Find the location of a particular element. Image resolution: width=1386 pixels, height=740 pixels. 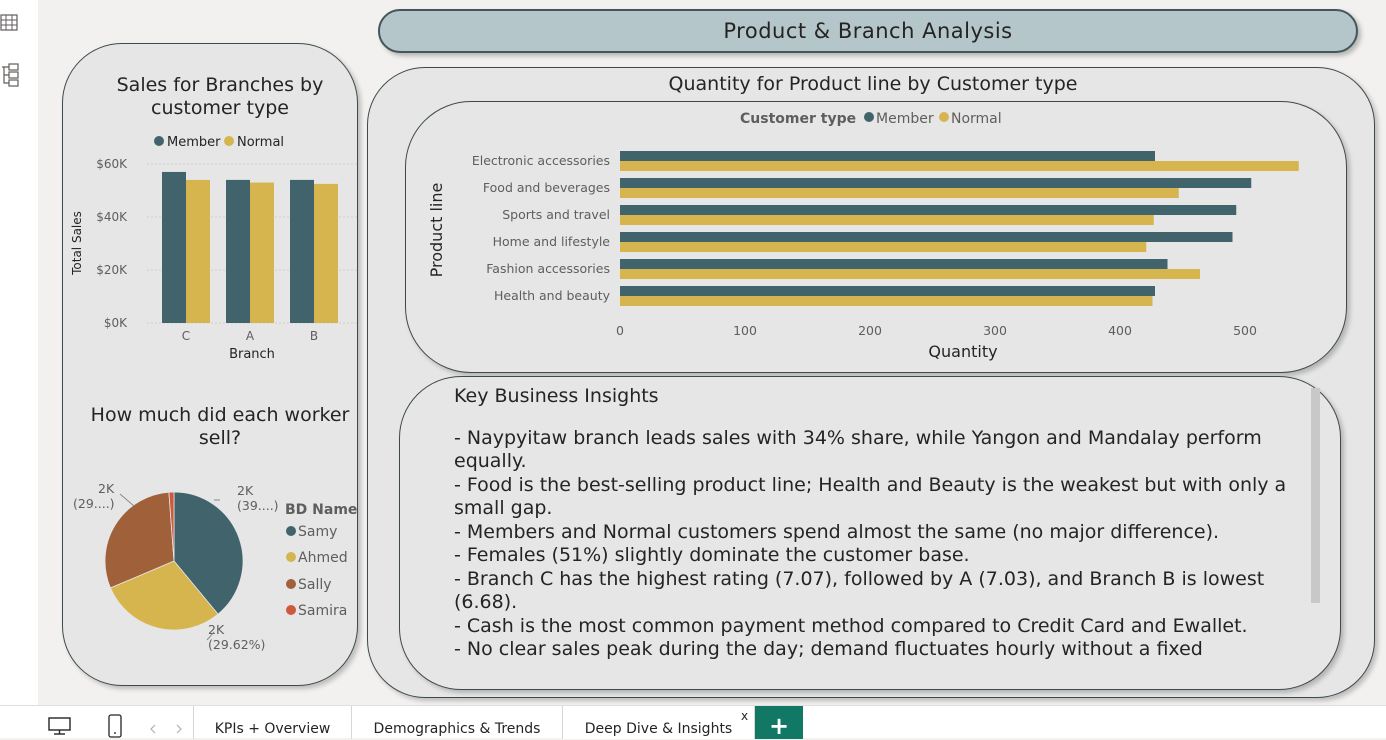

product-y-axis-label: Product line is located at coordinates (436, 230).